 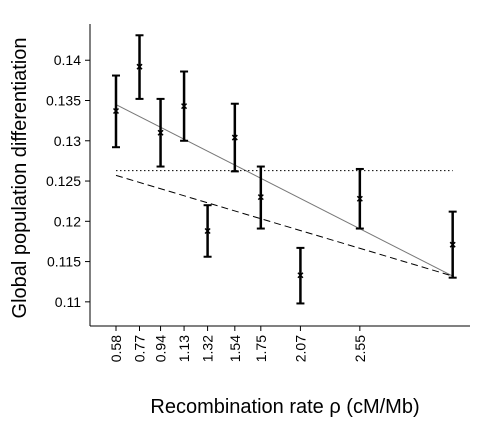 What do you see at coordinates (63, 181) in the screenshot?
I see `y-tick-label: 0.125` at bounding box center [63, 181].